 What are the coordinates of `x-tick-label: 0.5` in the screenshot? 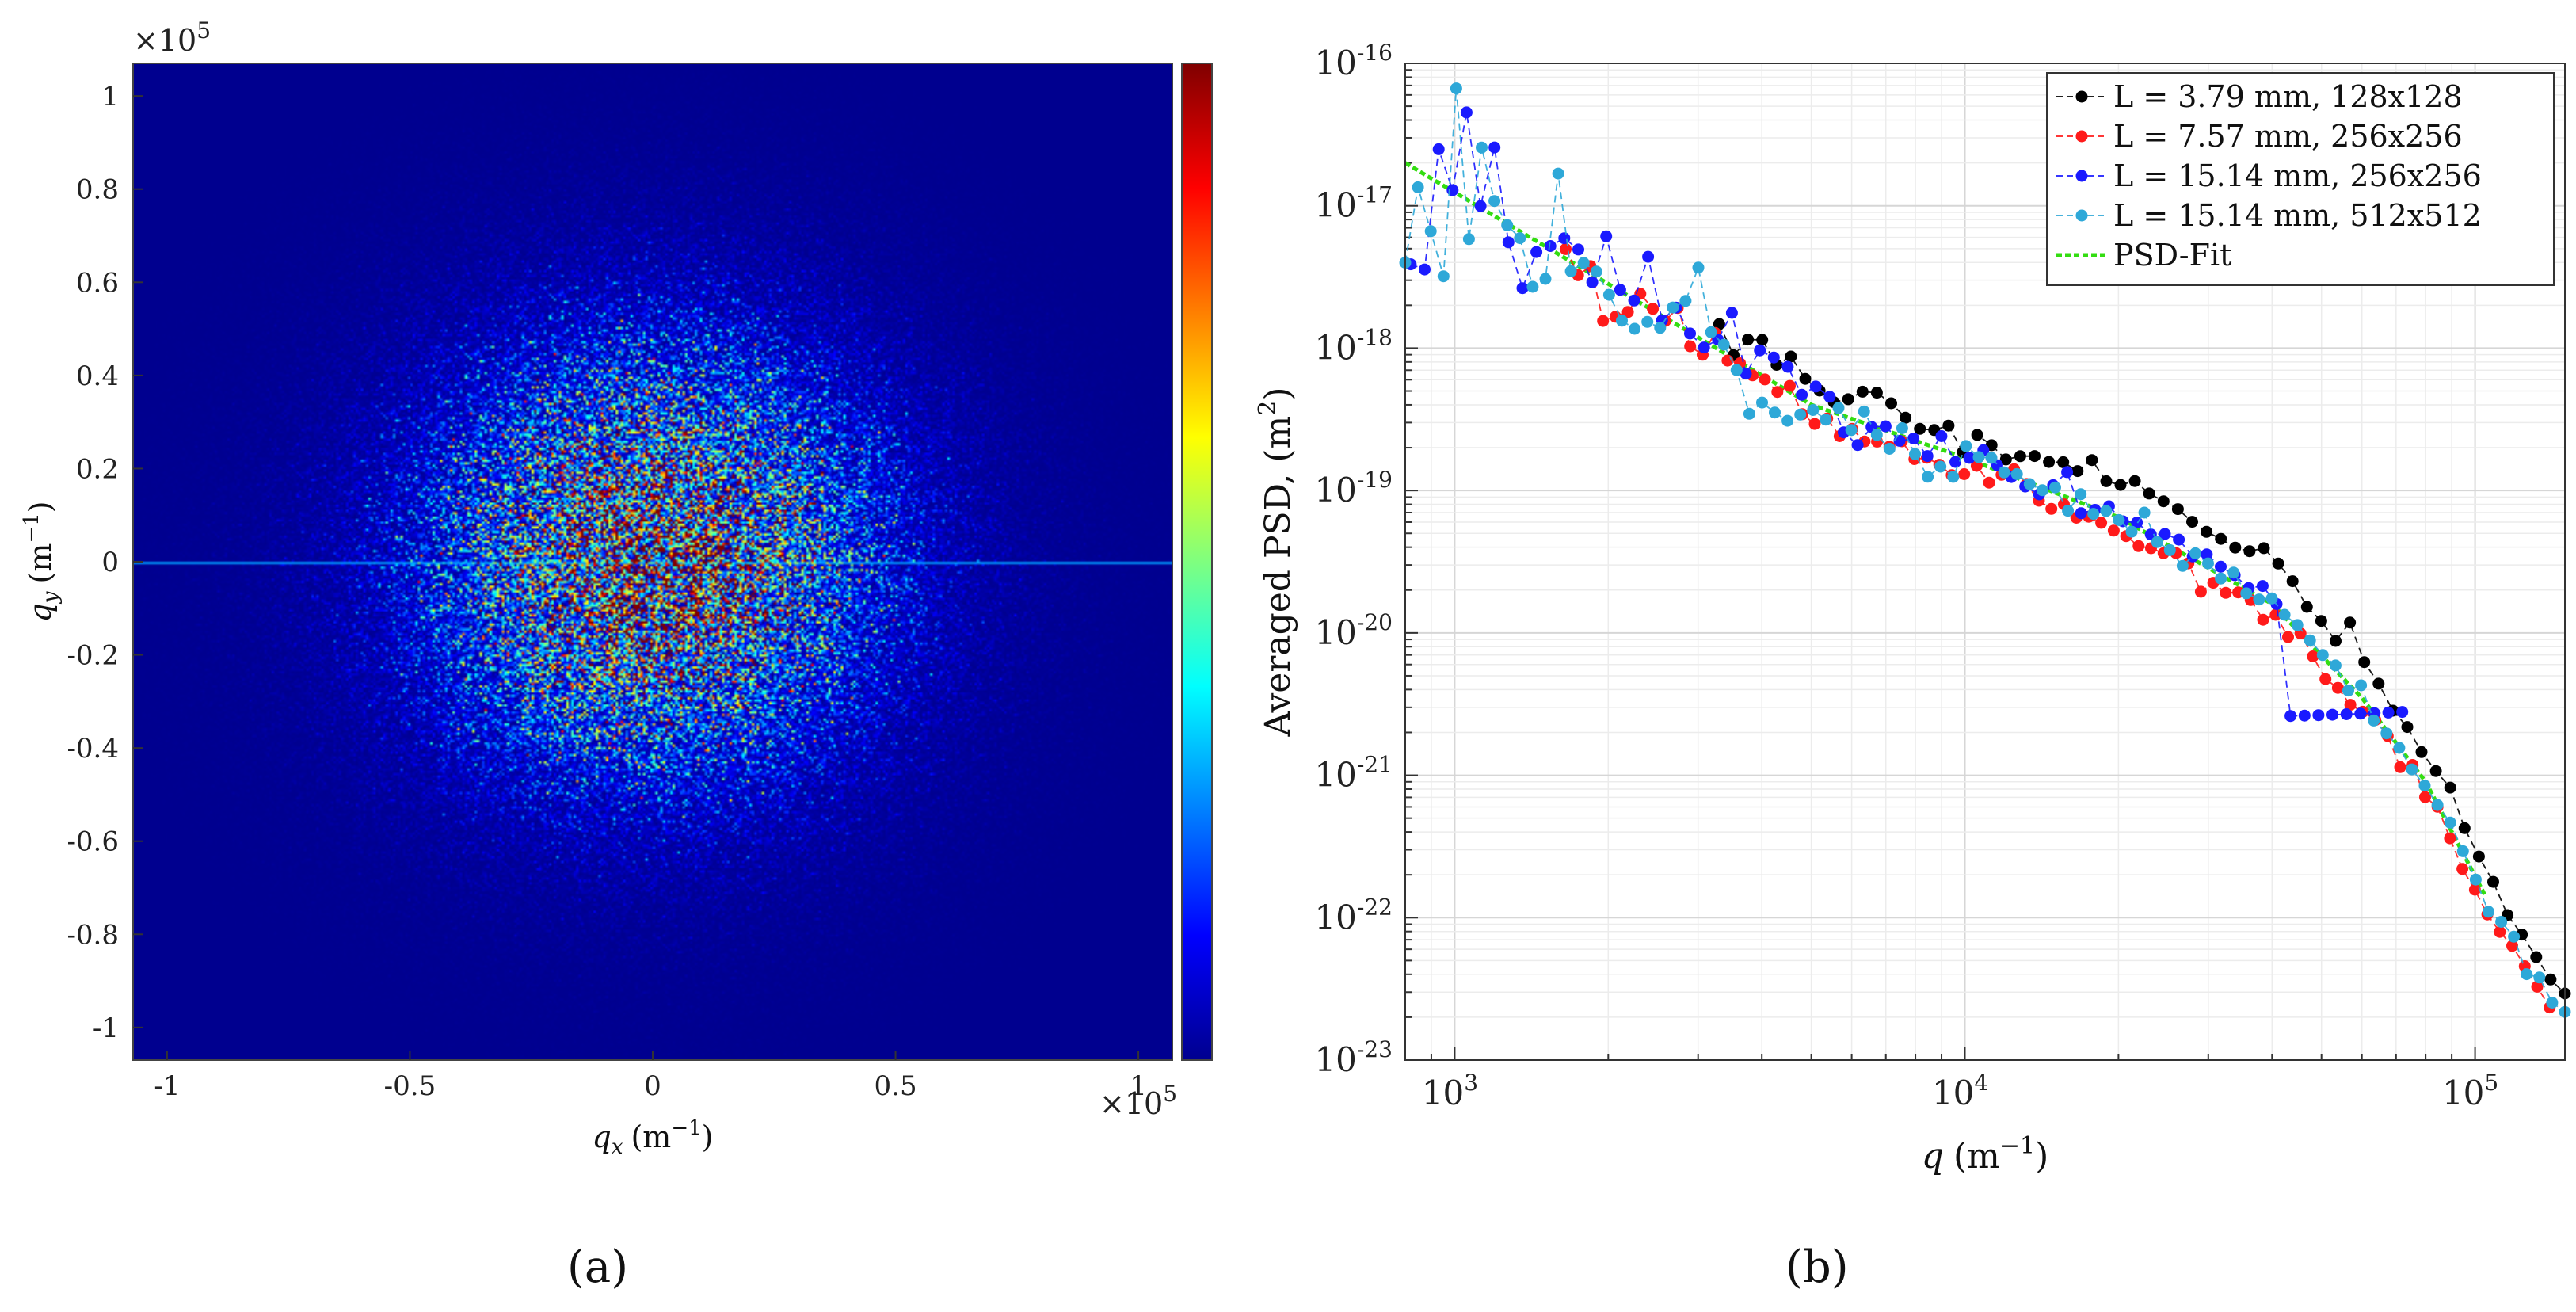 It's located at (896, 1086).